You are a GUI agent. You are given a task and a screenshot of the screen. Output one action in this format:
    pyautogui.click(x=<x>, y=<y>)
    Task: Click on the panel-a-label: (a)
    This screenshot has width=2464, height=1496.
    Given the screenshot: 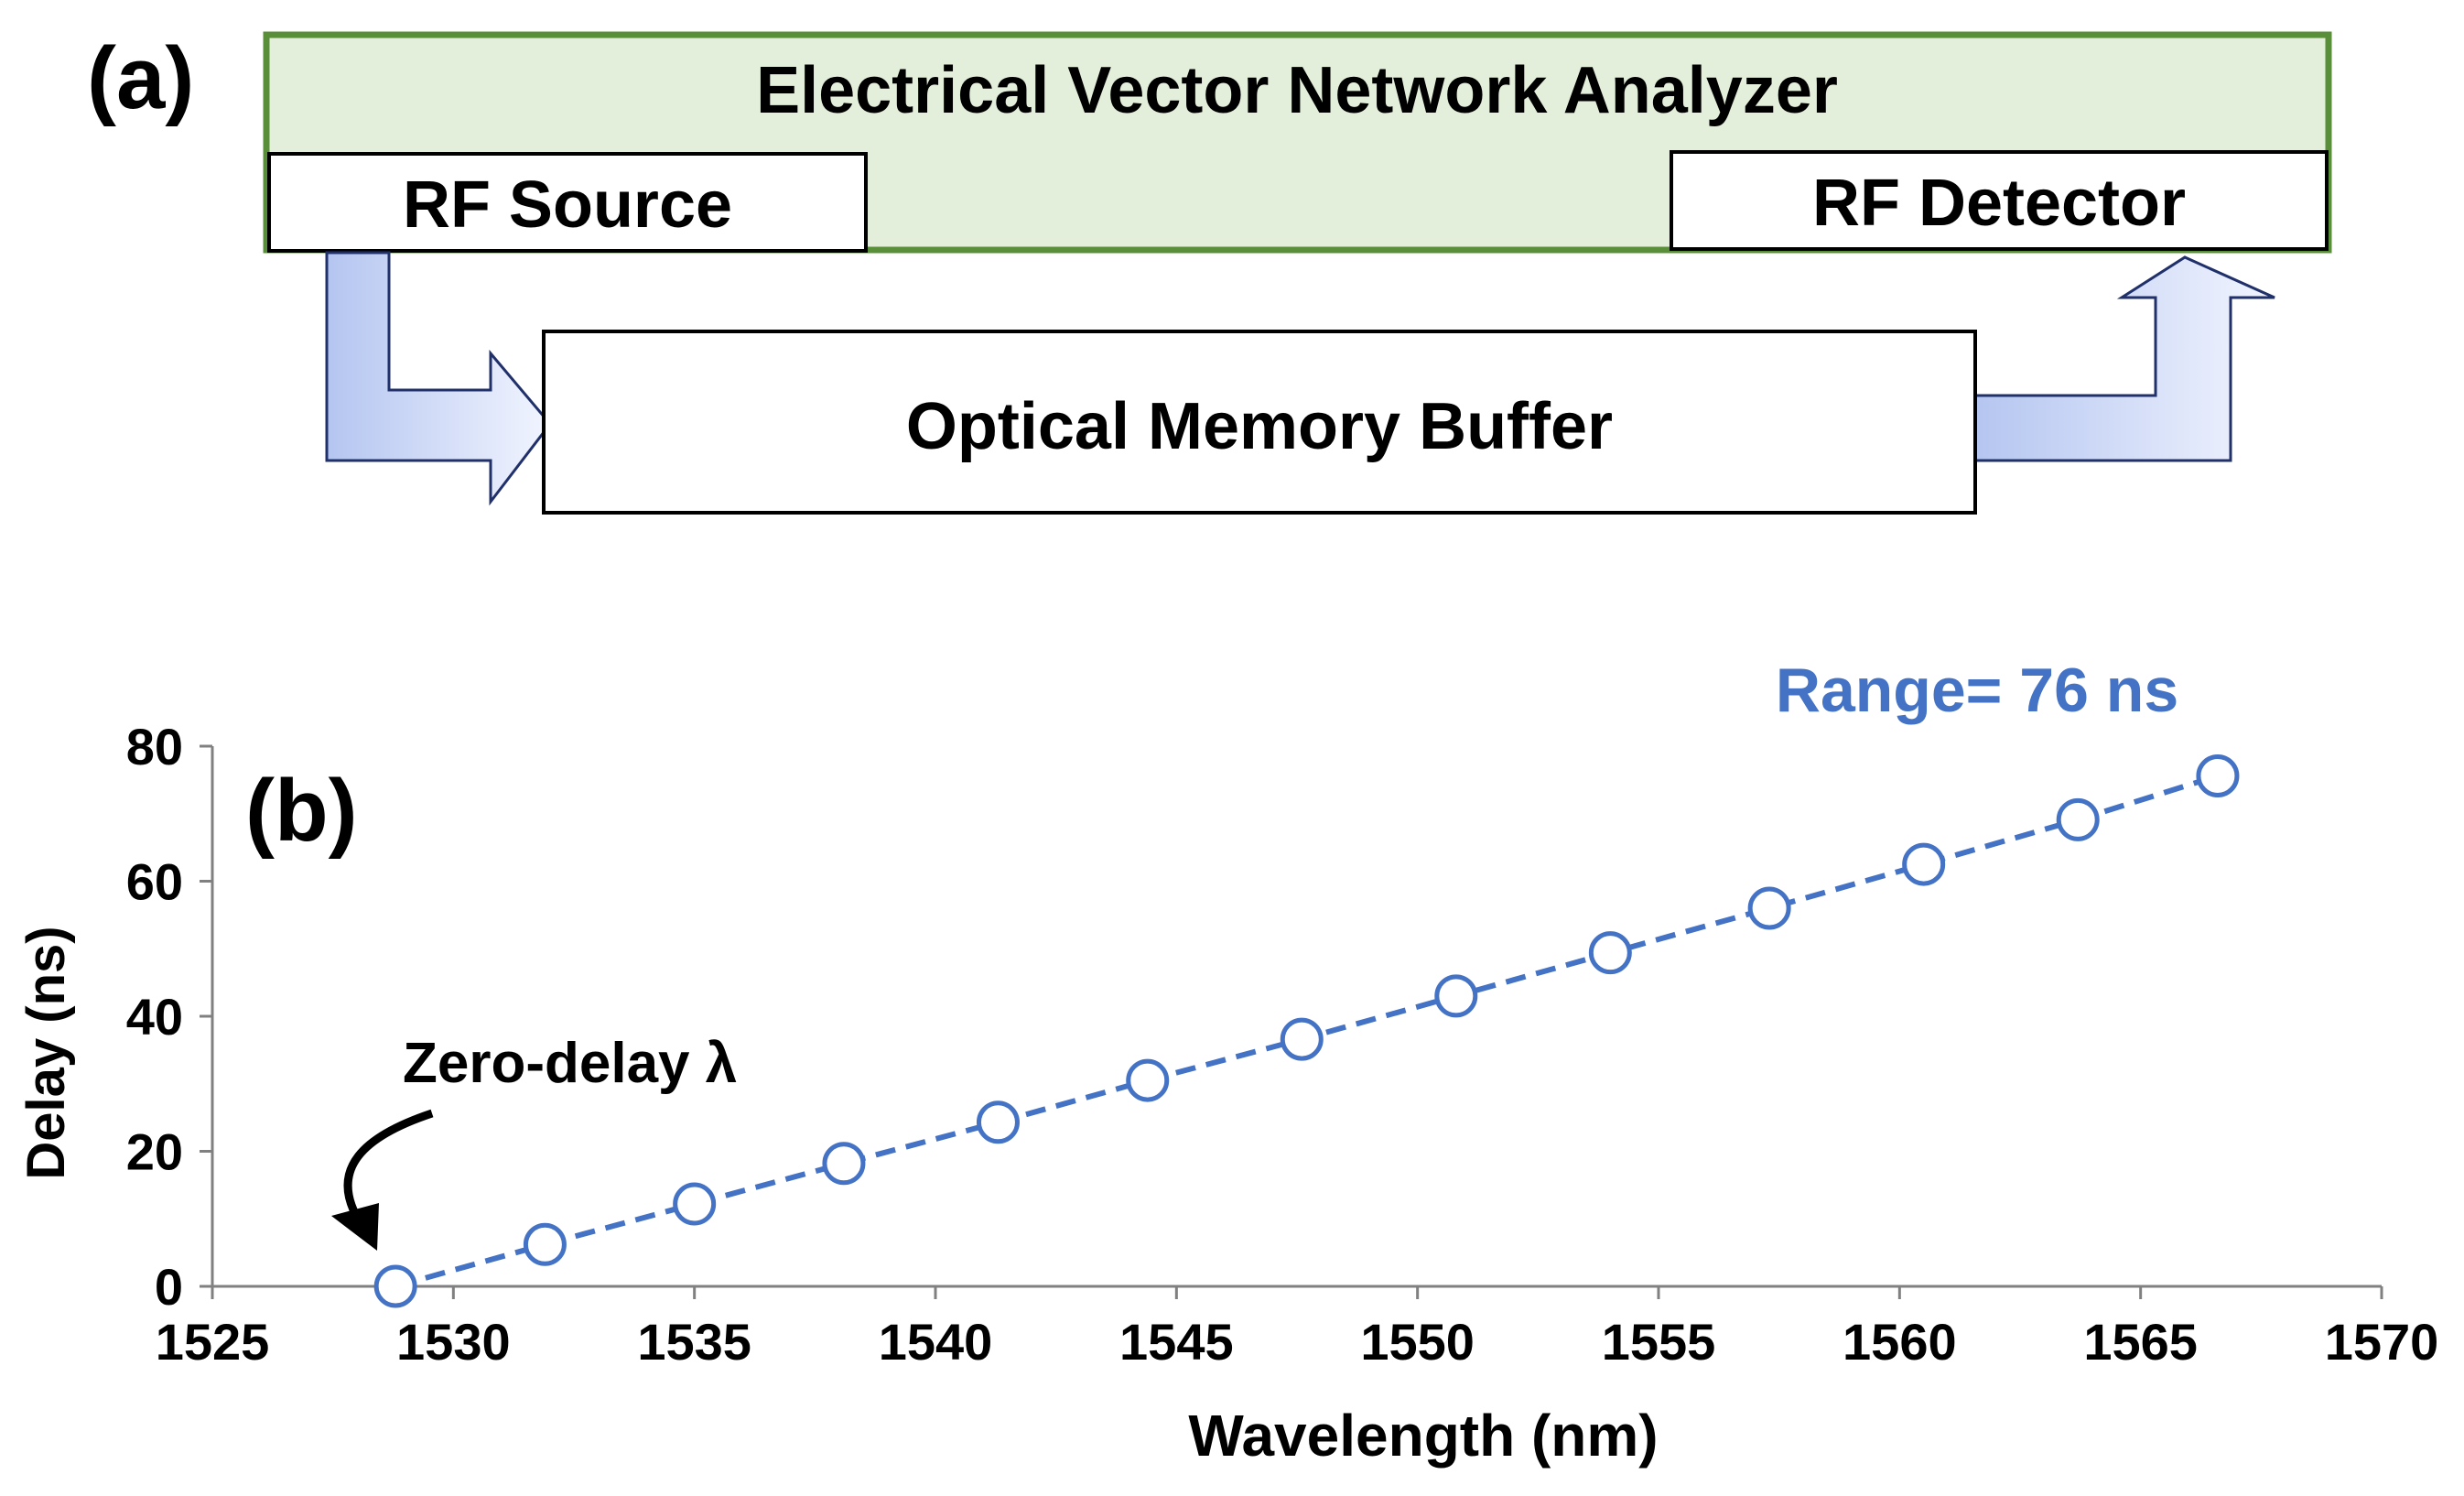 What is the action you would take?
    pyautogui.click(x=140, y=78)
    